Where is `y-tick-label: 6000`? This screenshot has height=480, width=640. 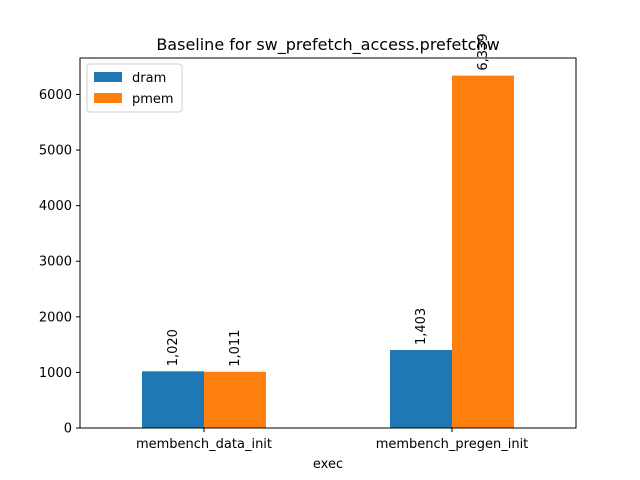 y-tick-label: 6000 is located at coordinates (55, 95).